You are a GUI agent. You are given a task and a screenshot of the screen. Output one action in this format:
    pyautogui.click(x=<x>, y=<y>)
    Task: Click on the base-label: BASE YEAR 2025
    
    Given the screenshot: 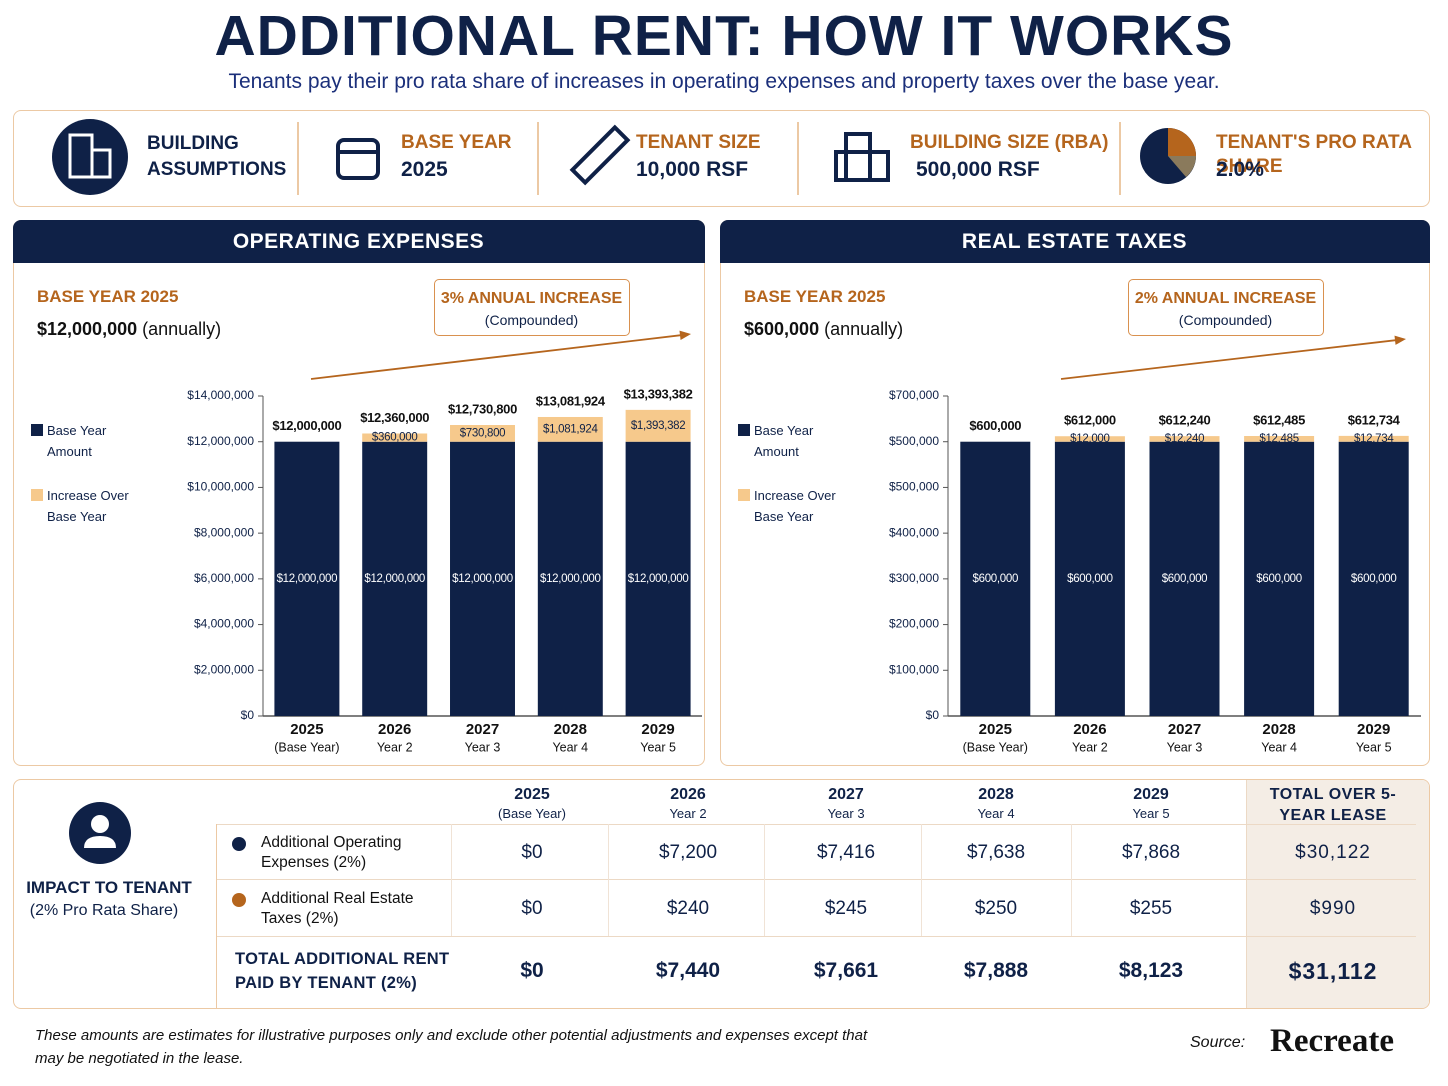 What is the action you would take?
    pyautogui.click(x=815, y=296)
    